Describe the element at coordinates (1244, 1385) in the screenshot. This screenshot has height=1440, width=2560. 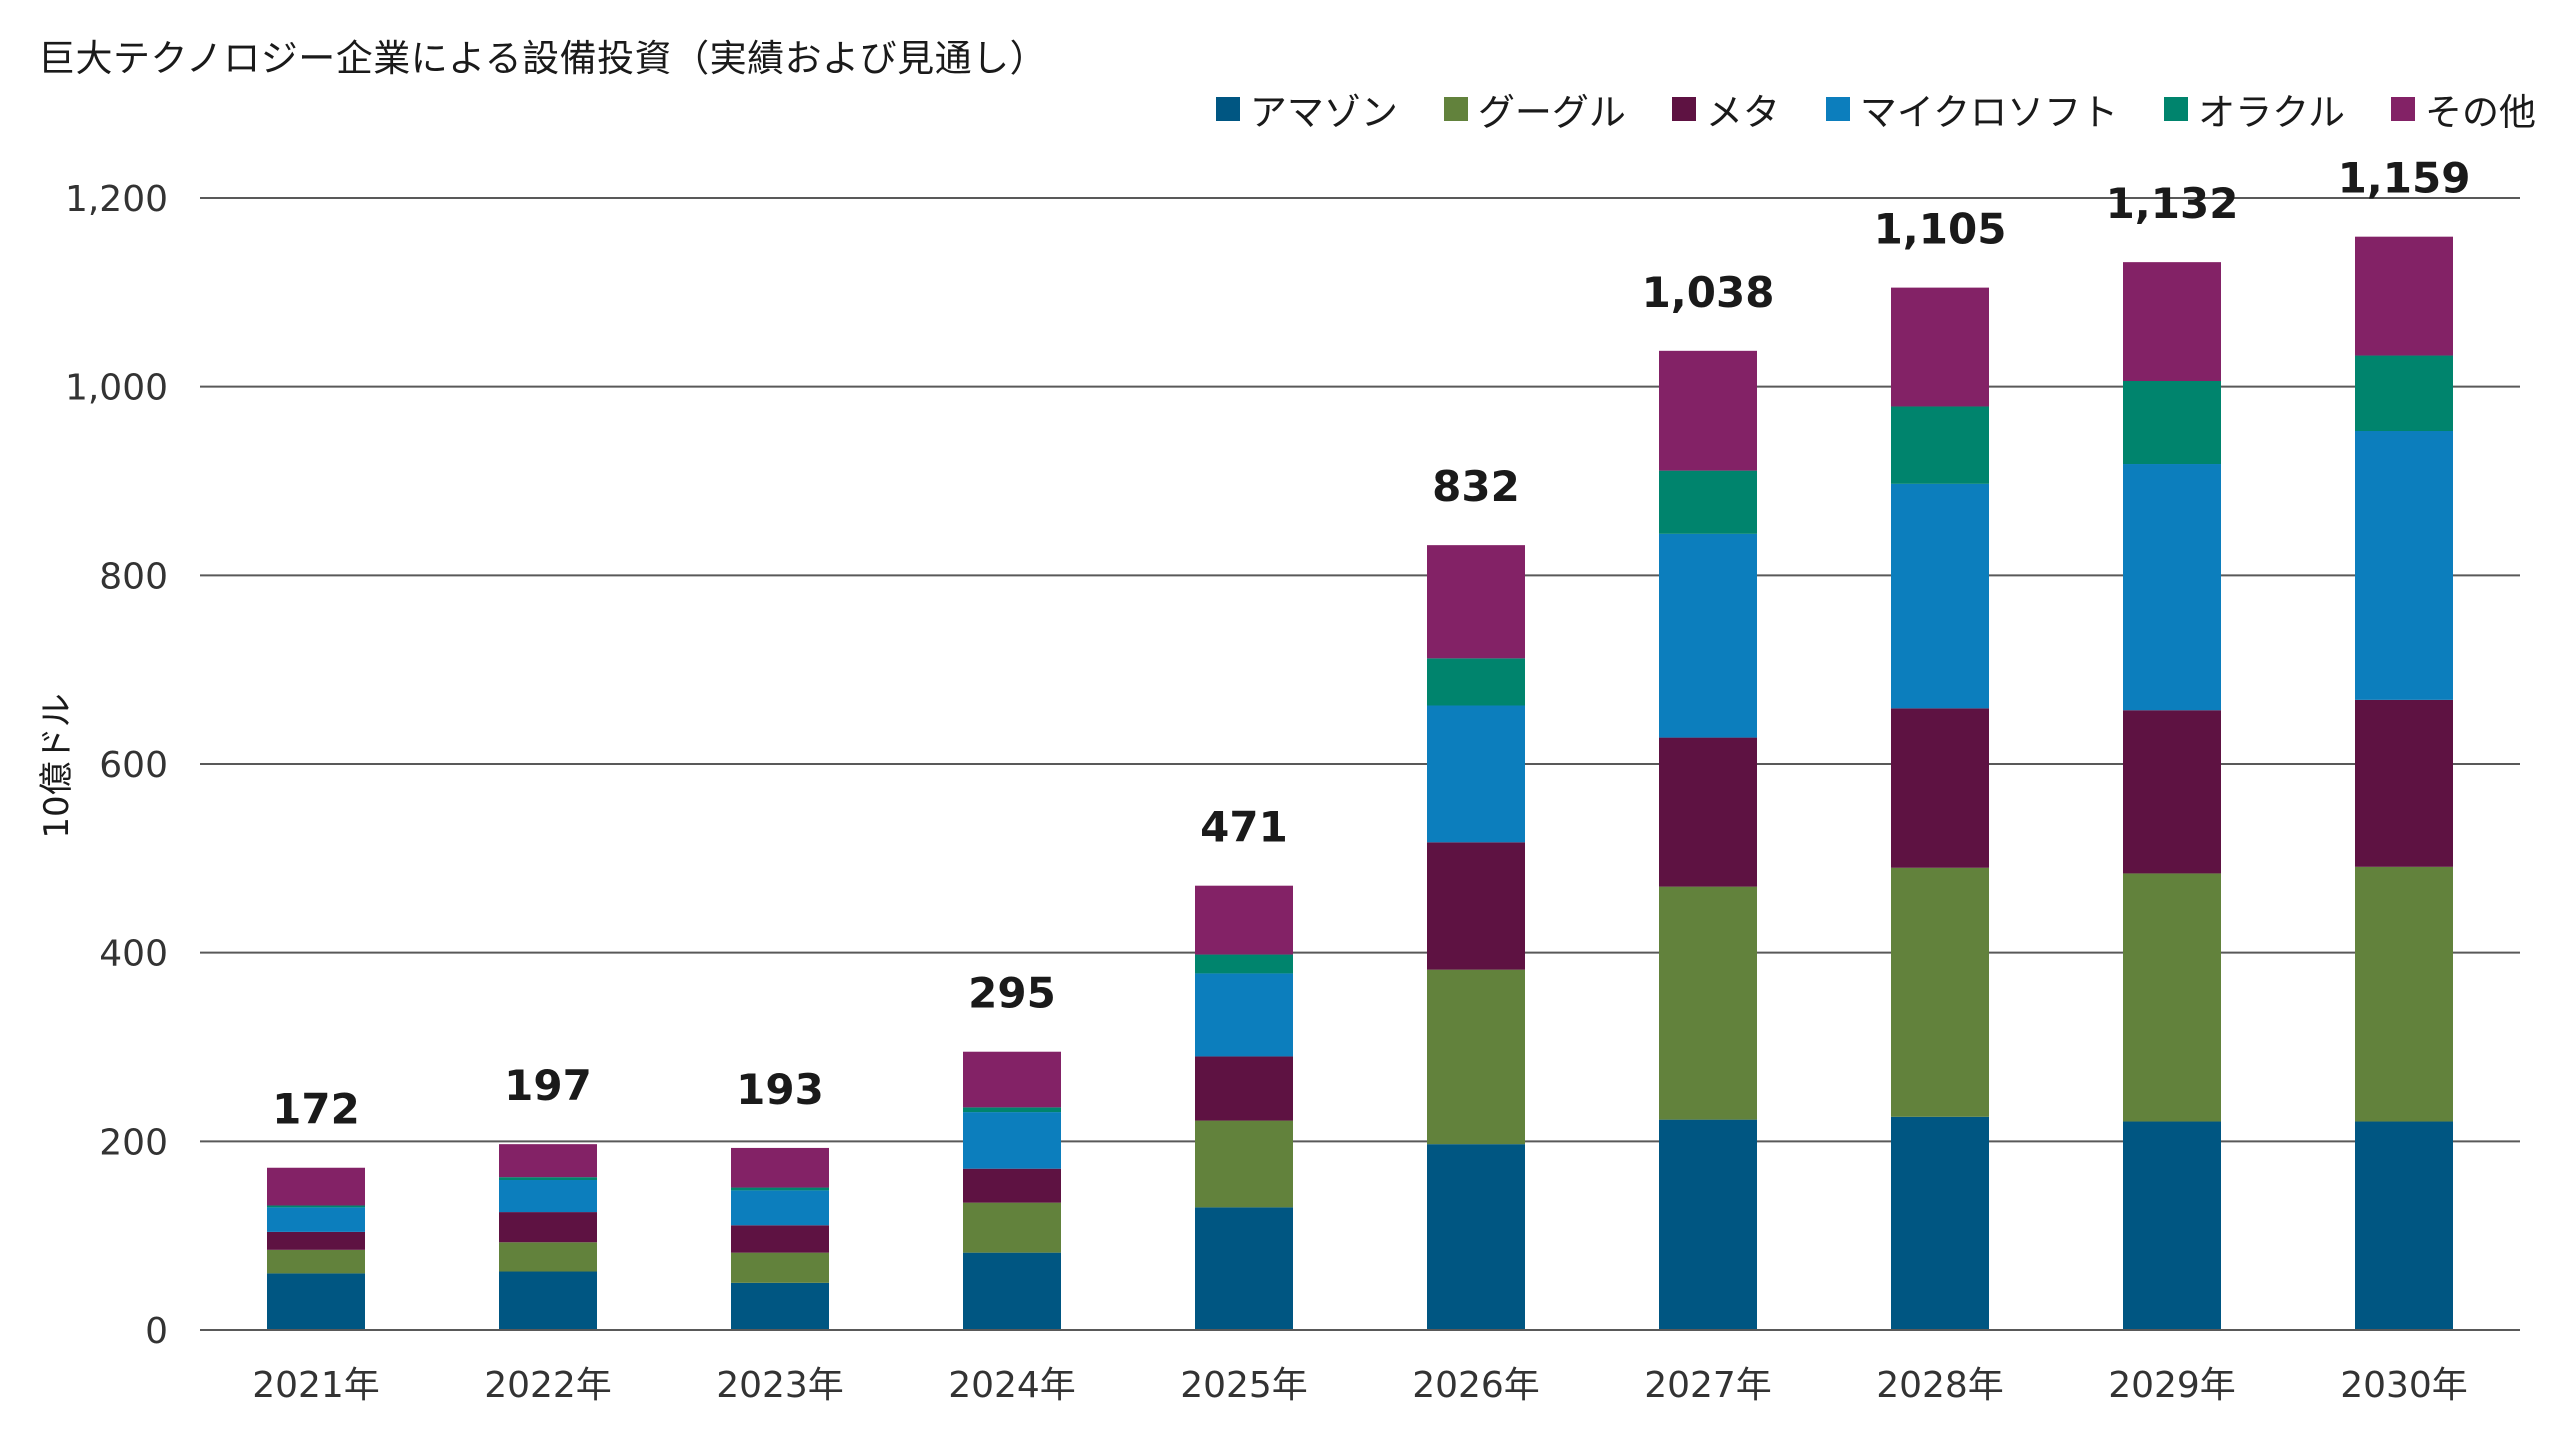
I see `x-tick-label: 2025年` at that location.